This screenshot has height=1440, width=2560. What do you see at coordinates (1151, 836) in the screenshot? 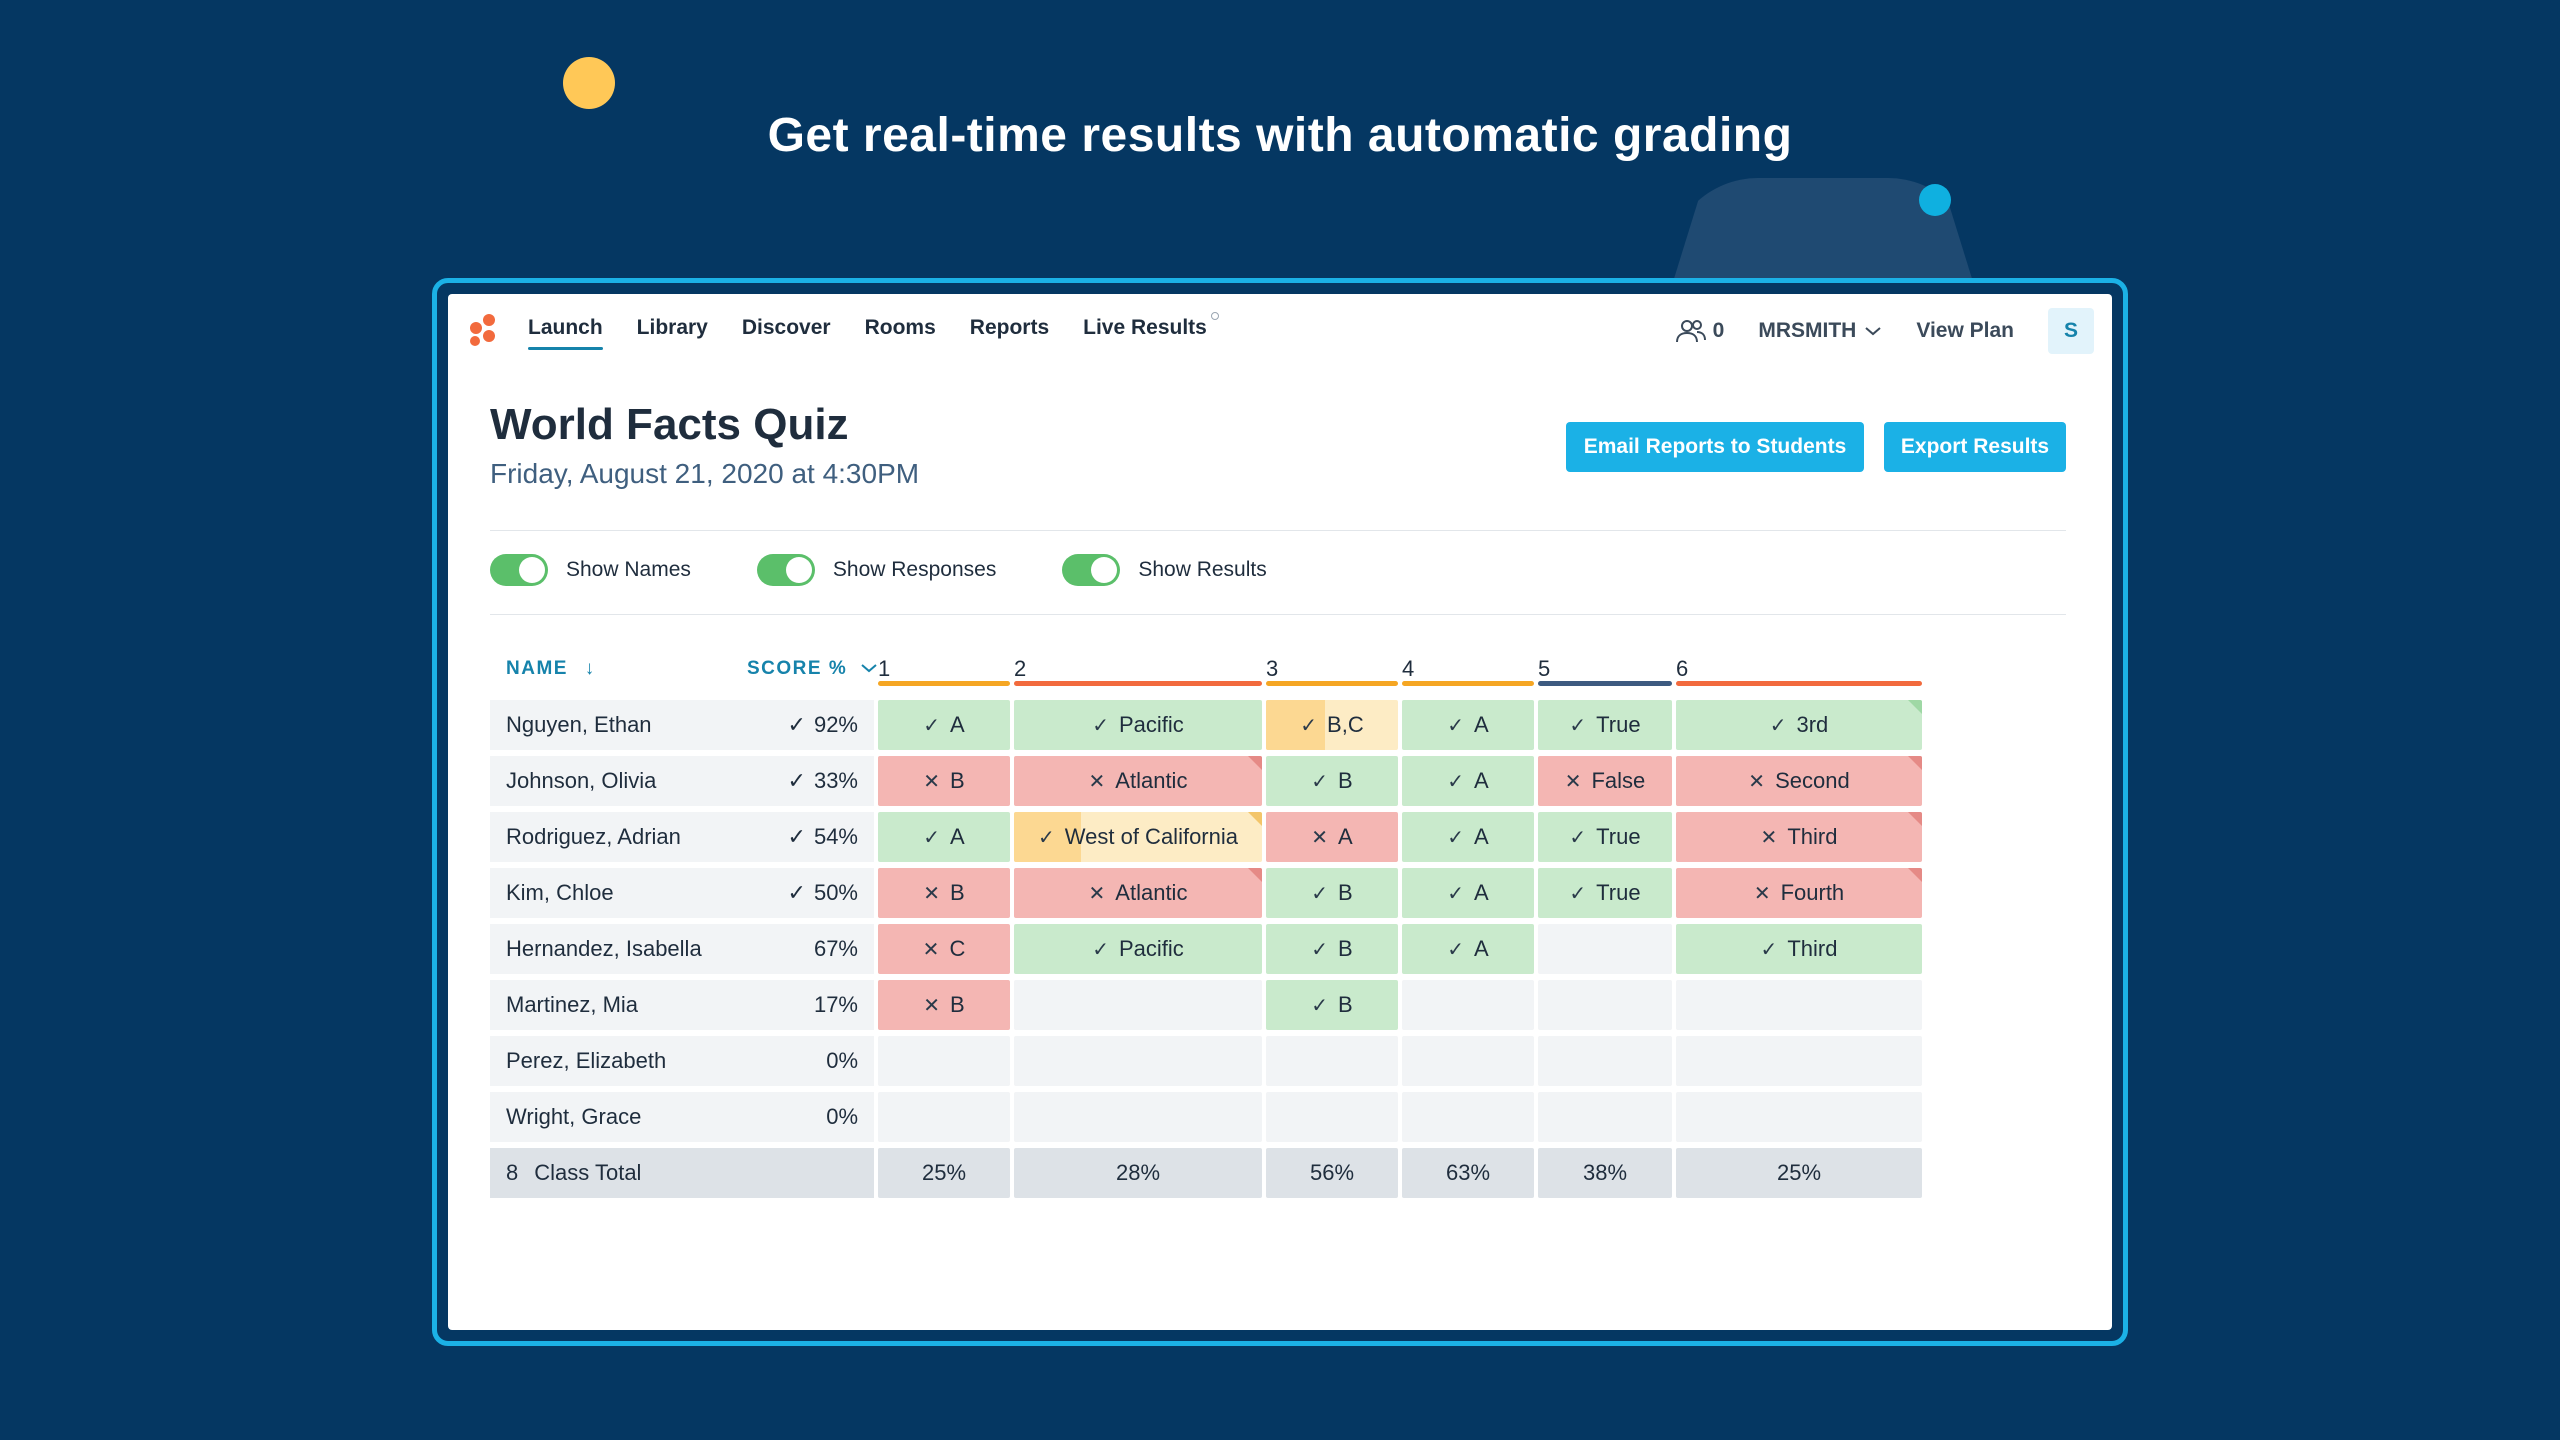
I see `response-text: West of California` at bounding box center [1151, 836].